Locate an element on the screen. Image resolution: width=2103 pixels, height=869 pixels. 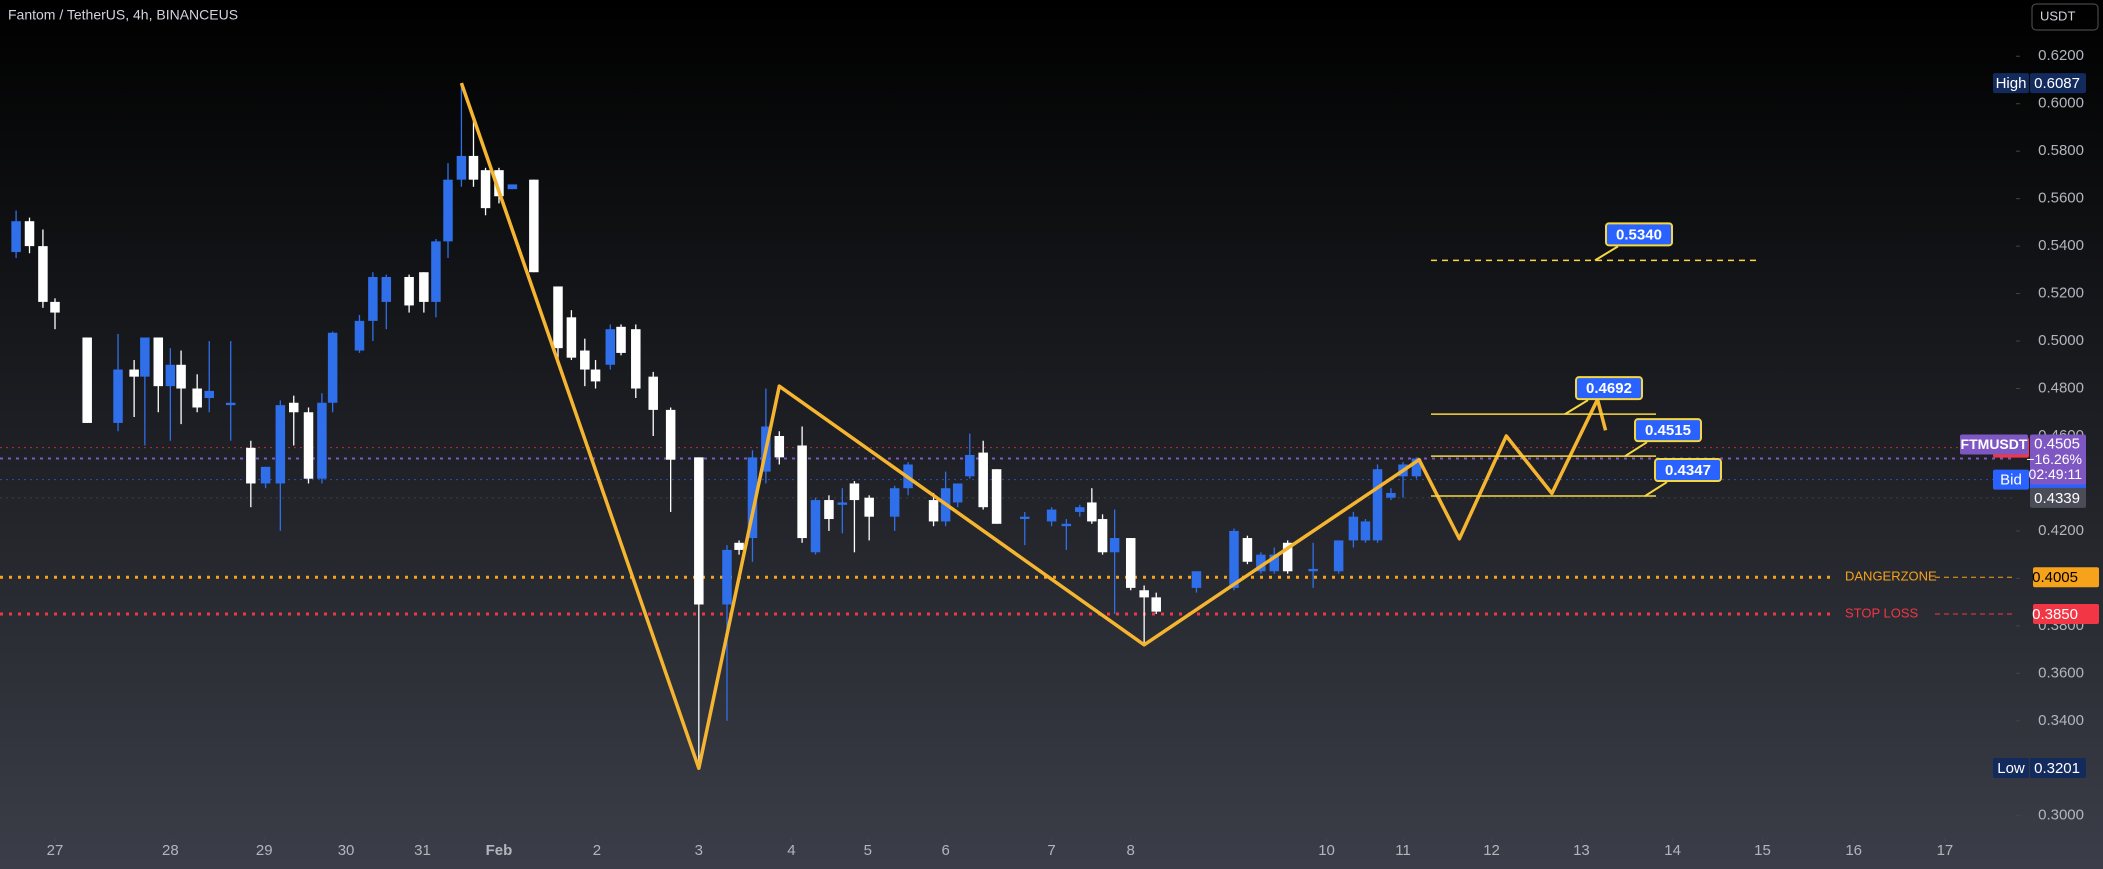
x-tick-label: 17 is located at coordinates (1945, 850).